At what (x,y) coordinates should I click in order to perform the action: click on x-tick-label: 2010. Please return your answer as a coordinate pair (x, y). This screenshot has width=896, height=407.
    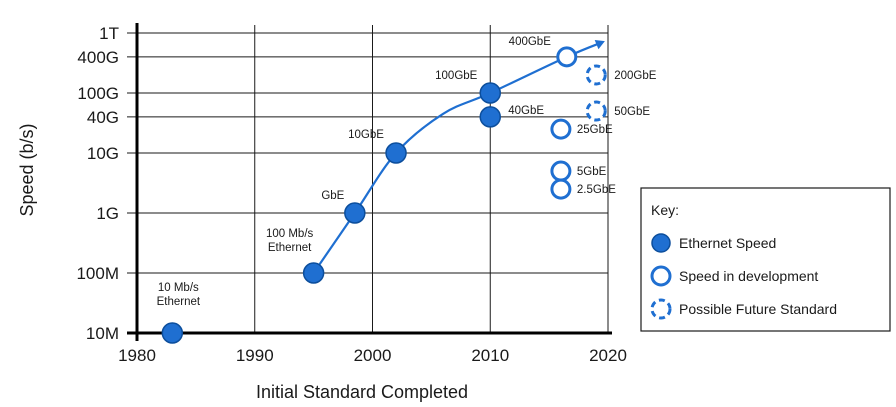
    Looking at the image, I should click on (490, 355).